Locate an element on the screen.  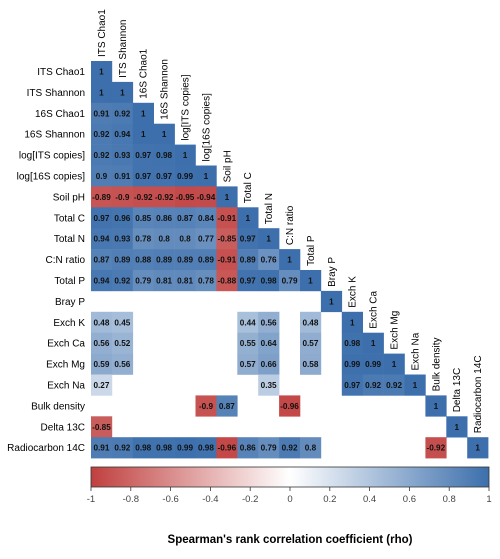
row-label: 16S Chao1 is located at coordinates (60, 114).